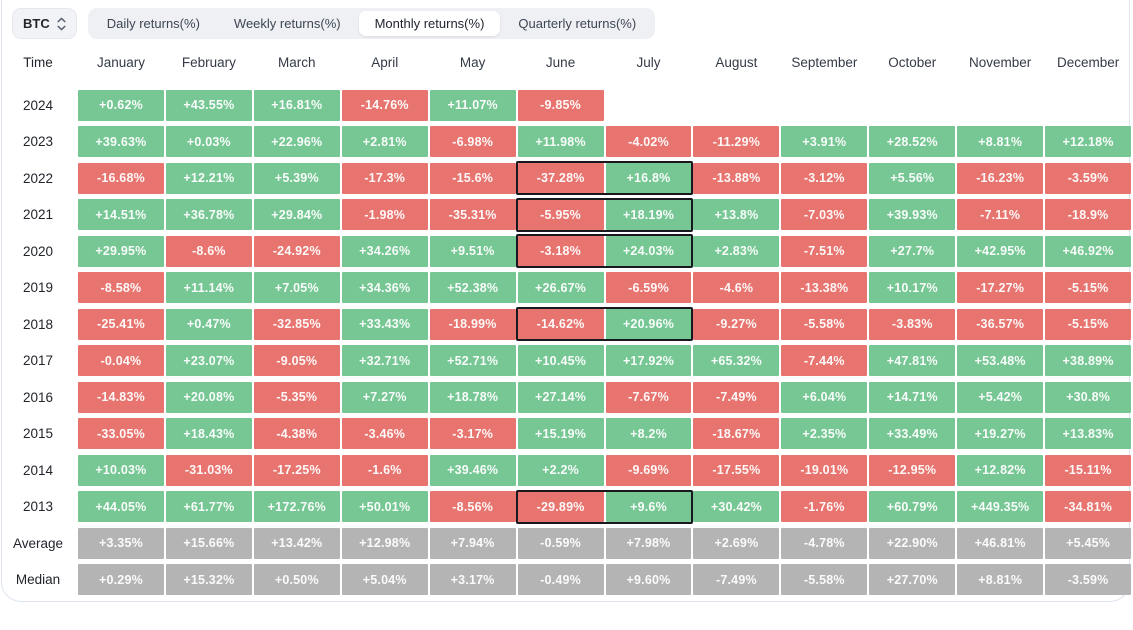 The height and width of the screenshot is (630, 1133). What do you see at coordinates (121, 251) in the screenshot?
I see `return-cell: +29.95%` at bounding box center [121, 251].